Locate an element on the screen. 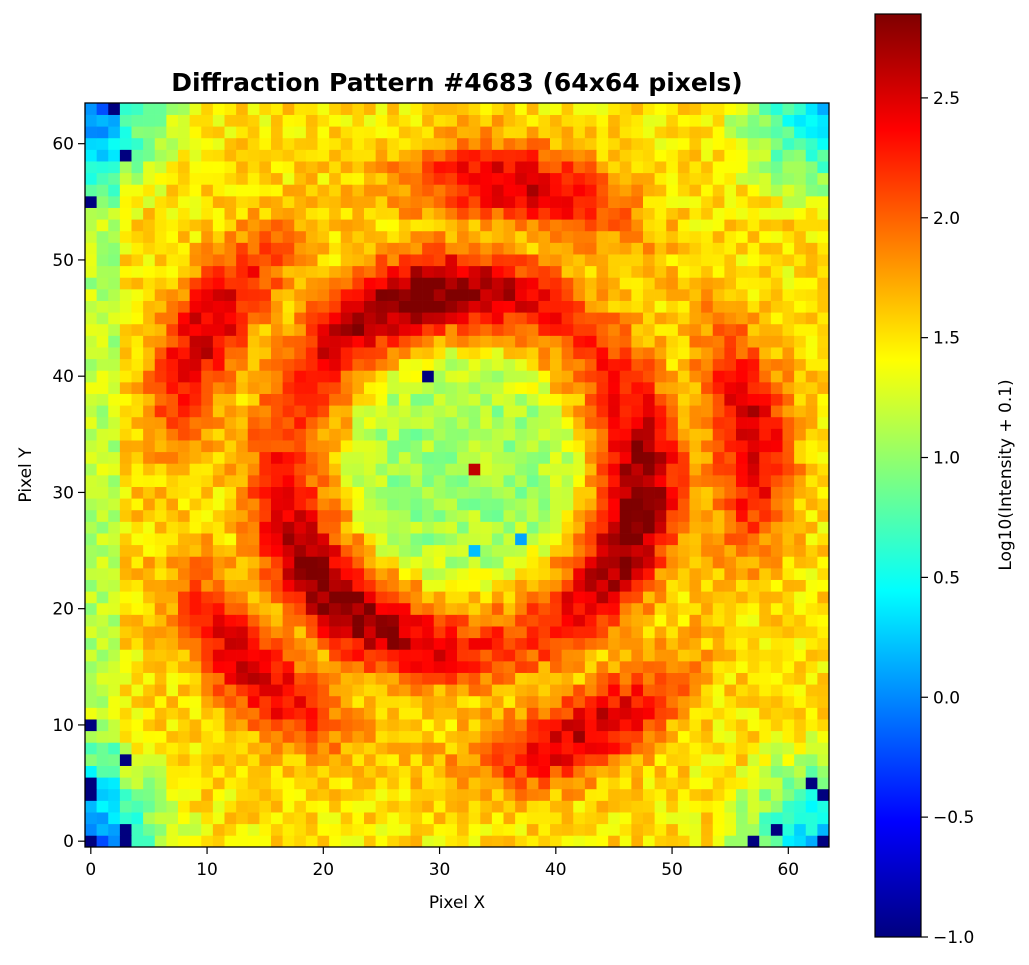  x-tick-label: 60 is located at coordinates (788, 870).